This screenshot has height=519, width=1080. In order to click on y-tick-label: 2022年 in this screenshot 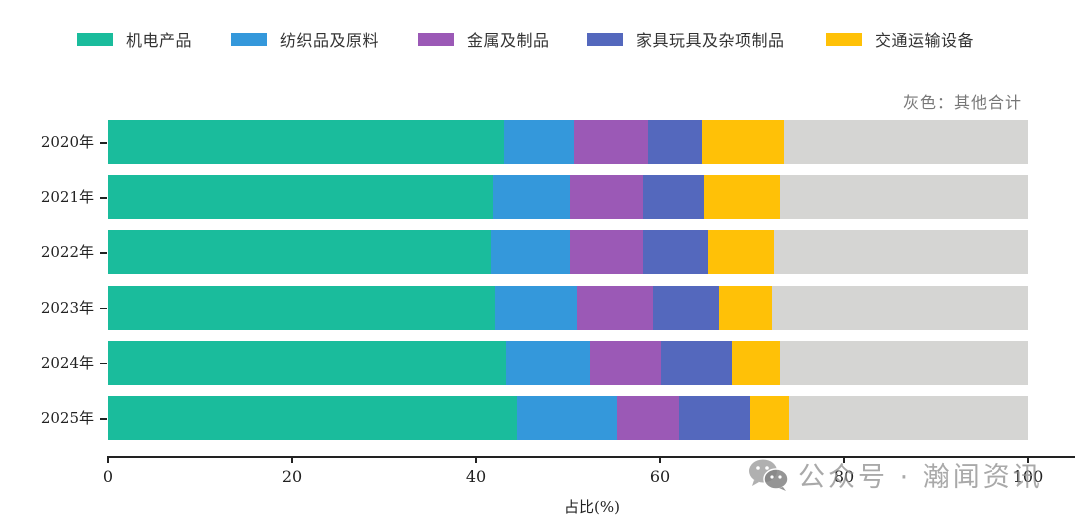, I will do `click(67, 252)`.